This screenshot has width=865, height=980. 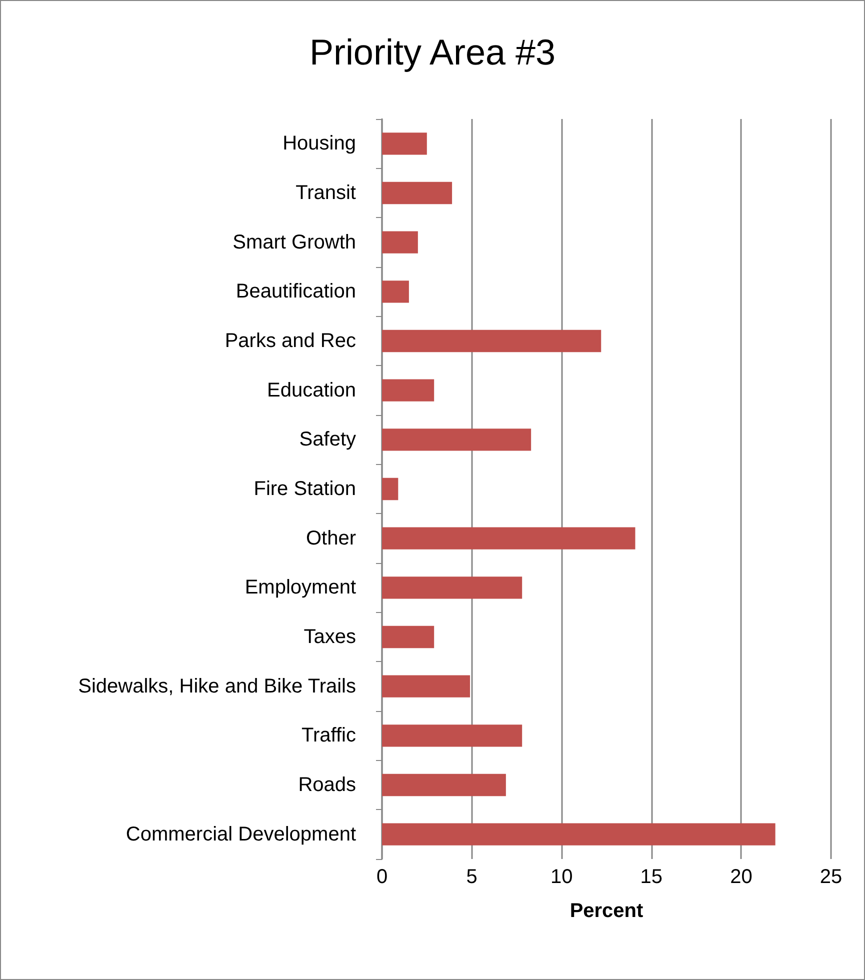 What do you see at coordinates (561, 877) in the screenshot?
I see `x-tick-label: 10` at bounding box center [561, 877].